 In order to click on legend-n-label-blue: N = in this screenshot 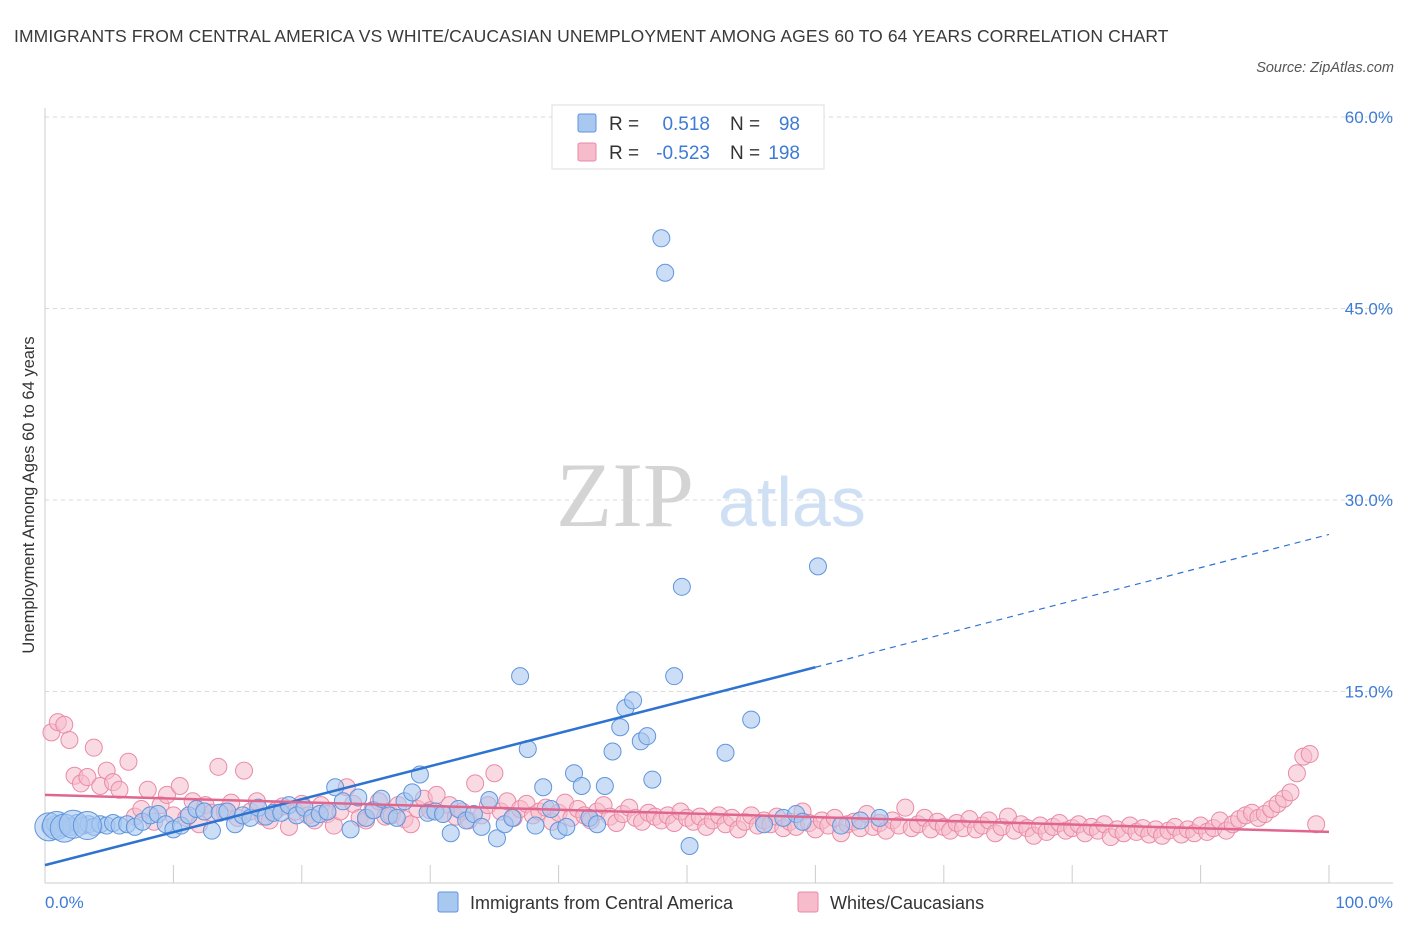, I will do `click(745, 124)`.